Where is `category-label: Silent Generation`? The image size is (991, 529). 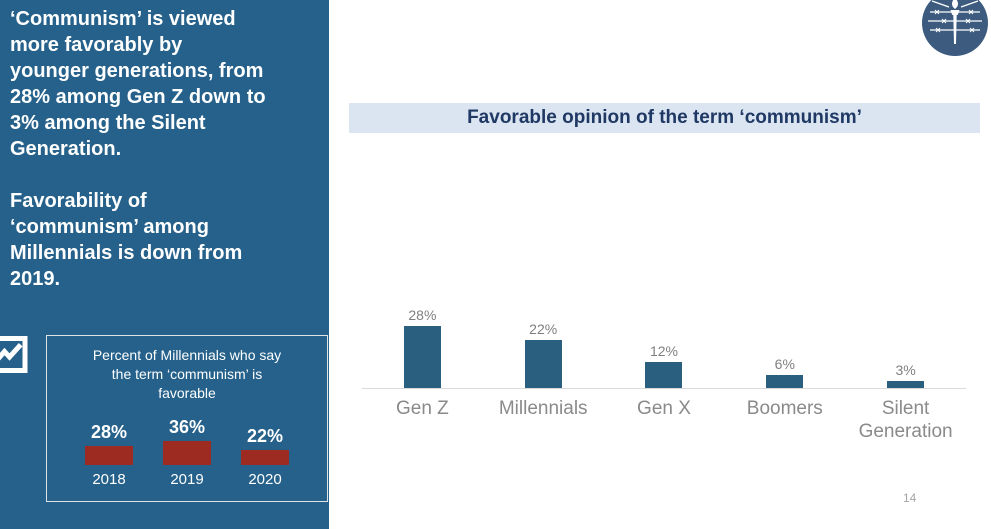
category-label: Silent Generation is located at coordinates (905, 420).